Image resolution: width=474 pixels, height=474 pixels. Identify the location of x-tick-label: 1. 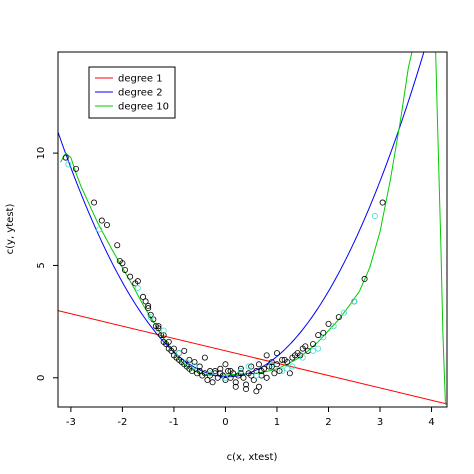
(277, 422).